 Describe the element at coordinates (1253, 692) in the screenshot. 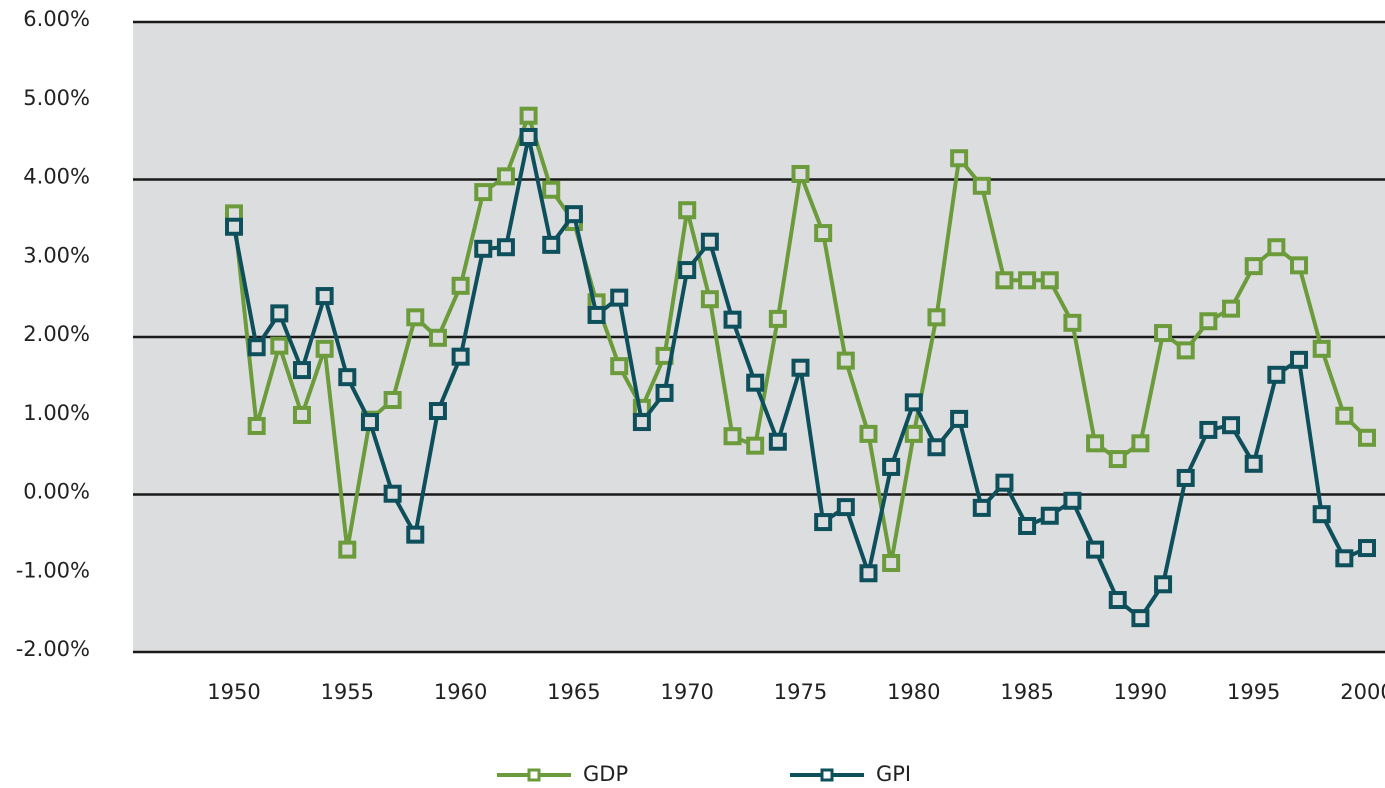

I see `x-tick-label: 1995` at that location.